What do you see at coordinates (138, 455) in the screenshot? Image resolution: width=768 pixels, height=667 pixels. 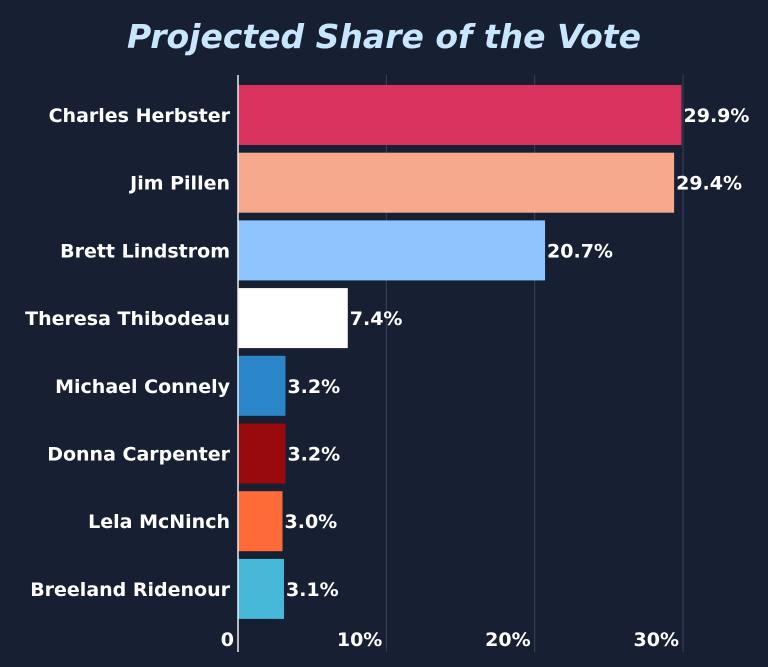 I see `category-label: Donna Carpenter` at bounding box center [138, 455].